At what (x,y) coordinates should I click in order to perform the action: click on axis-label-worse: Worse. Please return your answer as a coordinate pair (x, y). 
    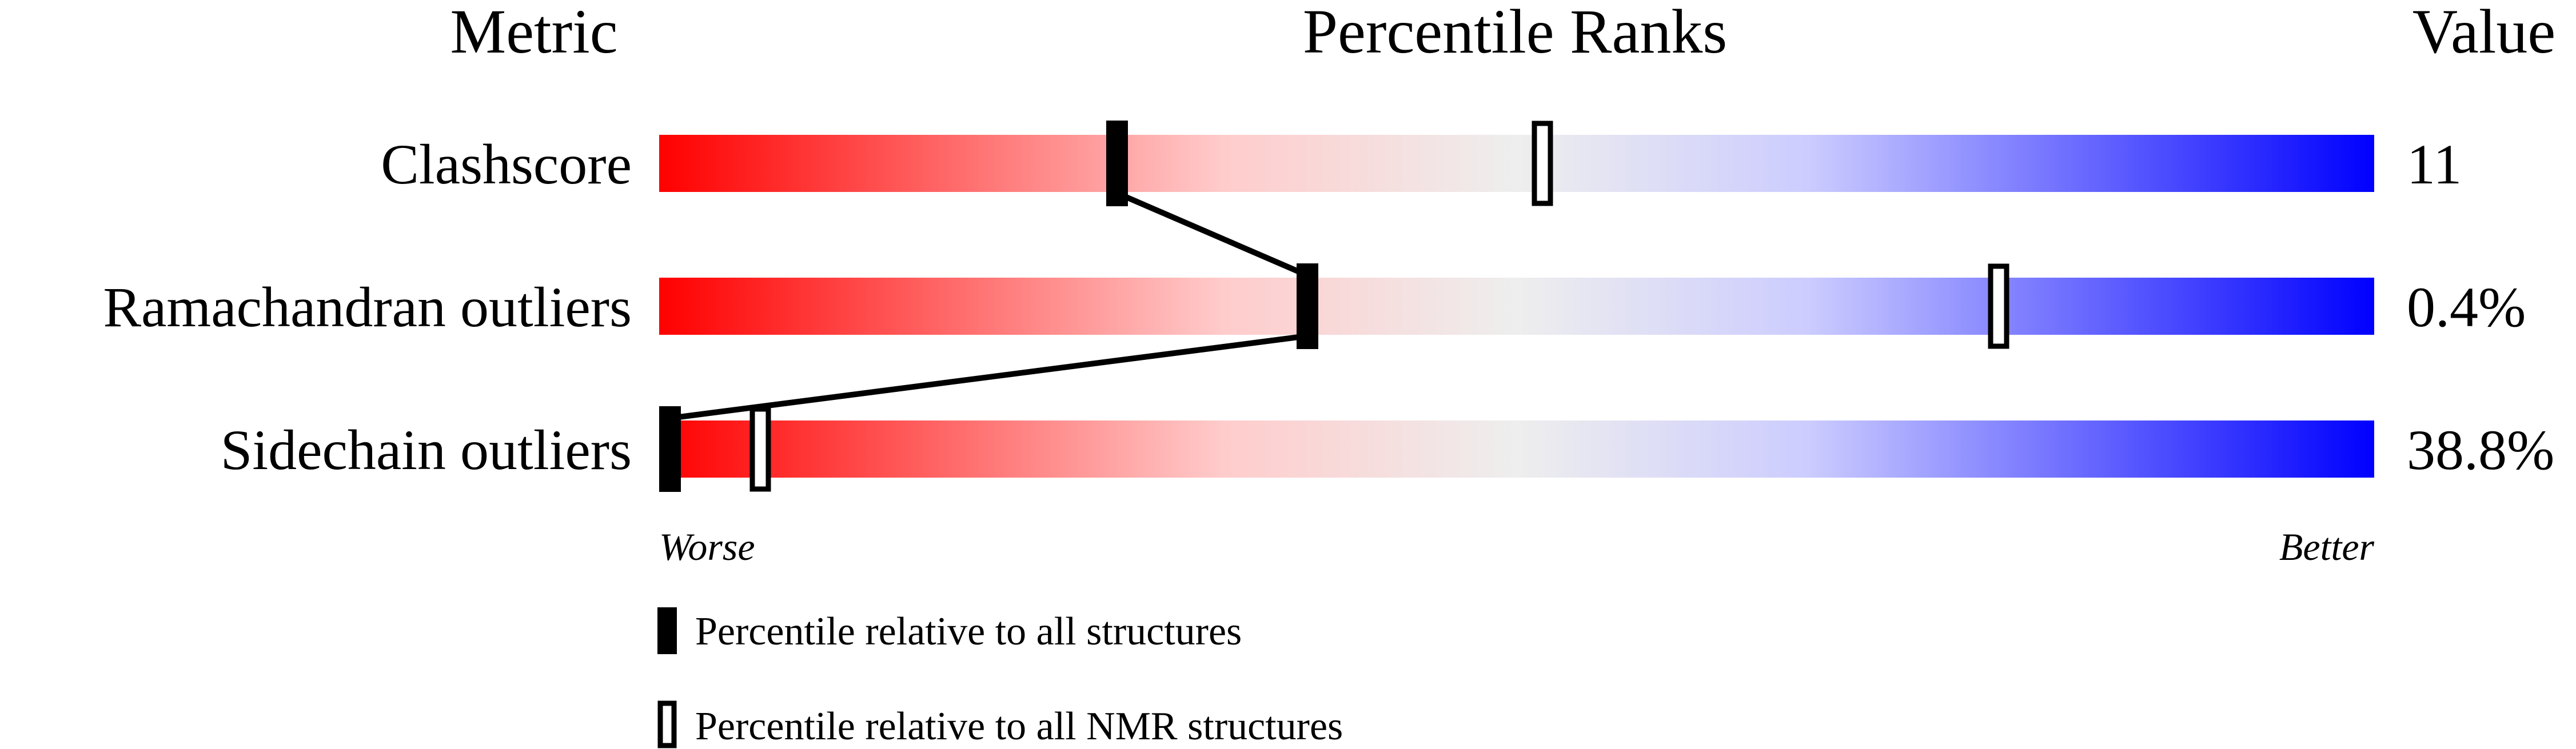
    Looking at the image, I should click on (707, 546).